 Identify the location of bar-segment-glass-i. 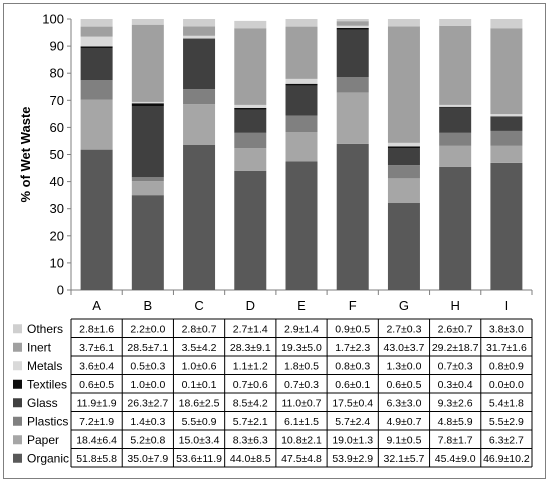
(506, 123).